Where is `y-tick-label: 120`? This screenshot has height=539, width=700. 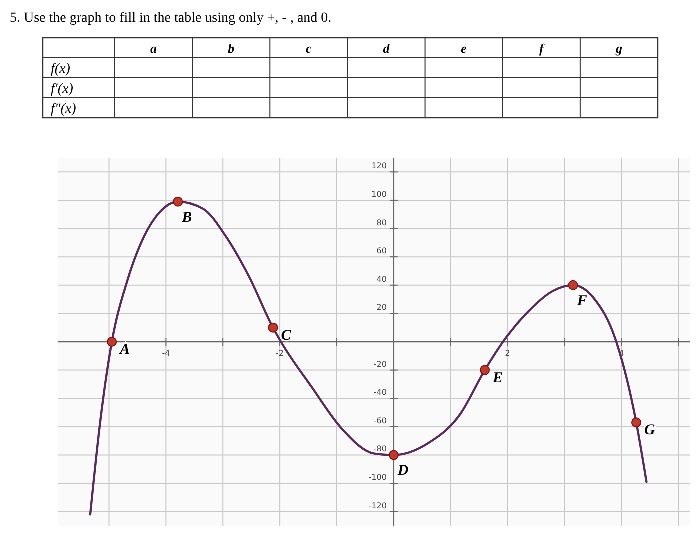 y-tick-label: 120 is located at coordinates (379, 166).